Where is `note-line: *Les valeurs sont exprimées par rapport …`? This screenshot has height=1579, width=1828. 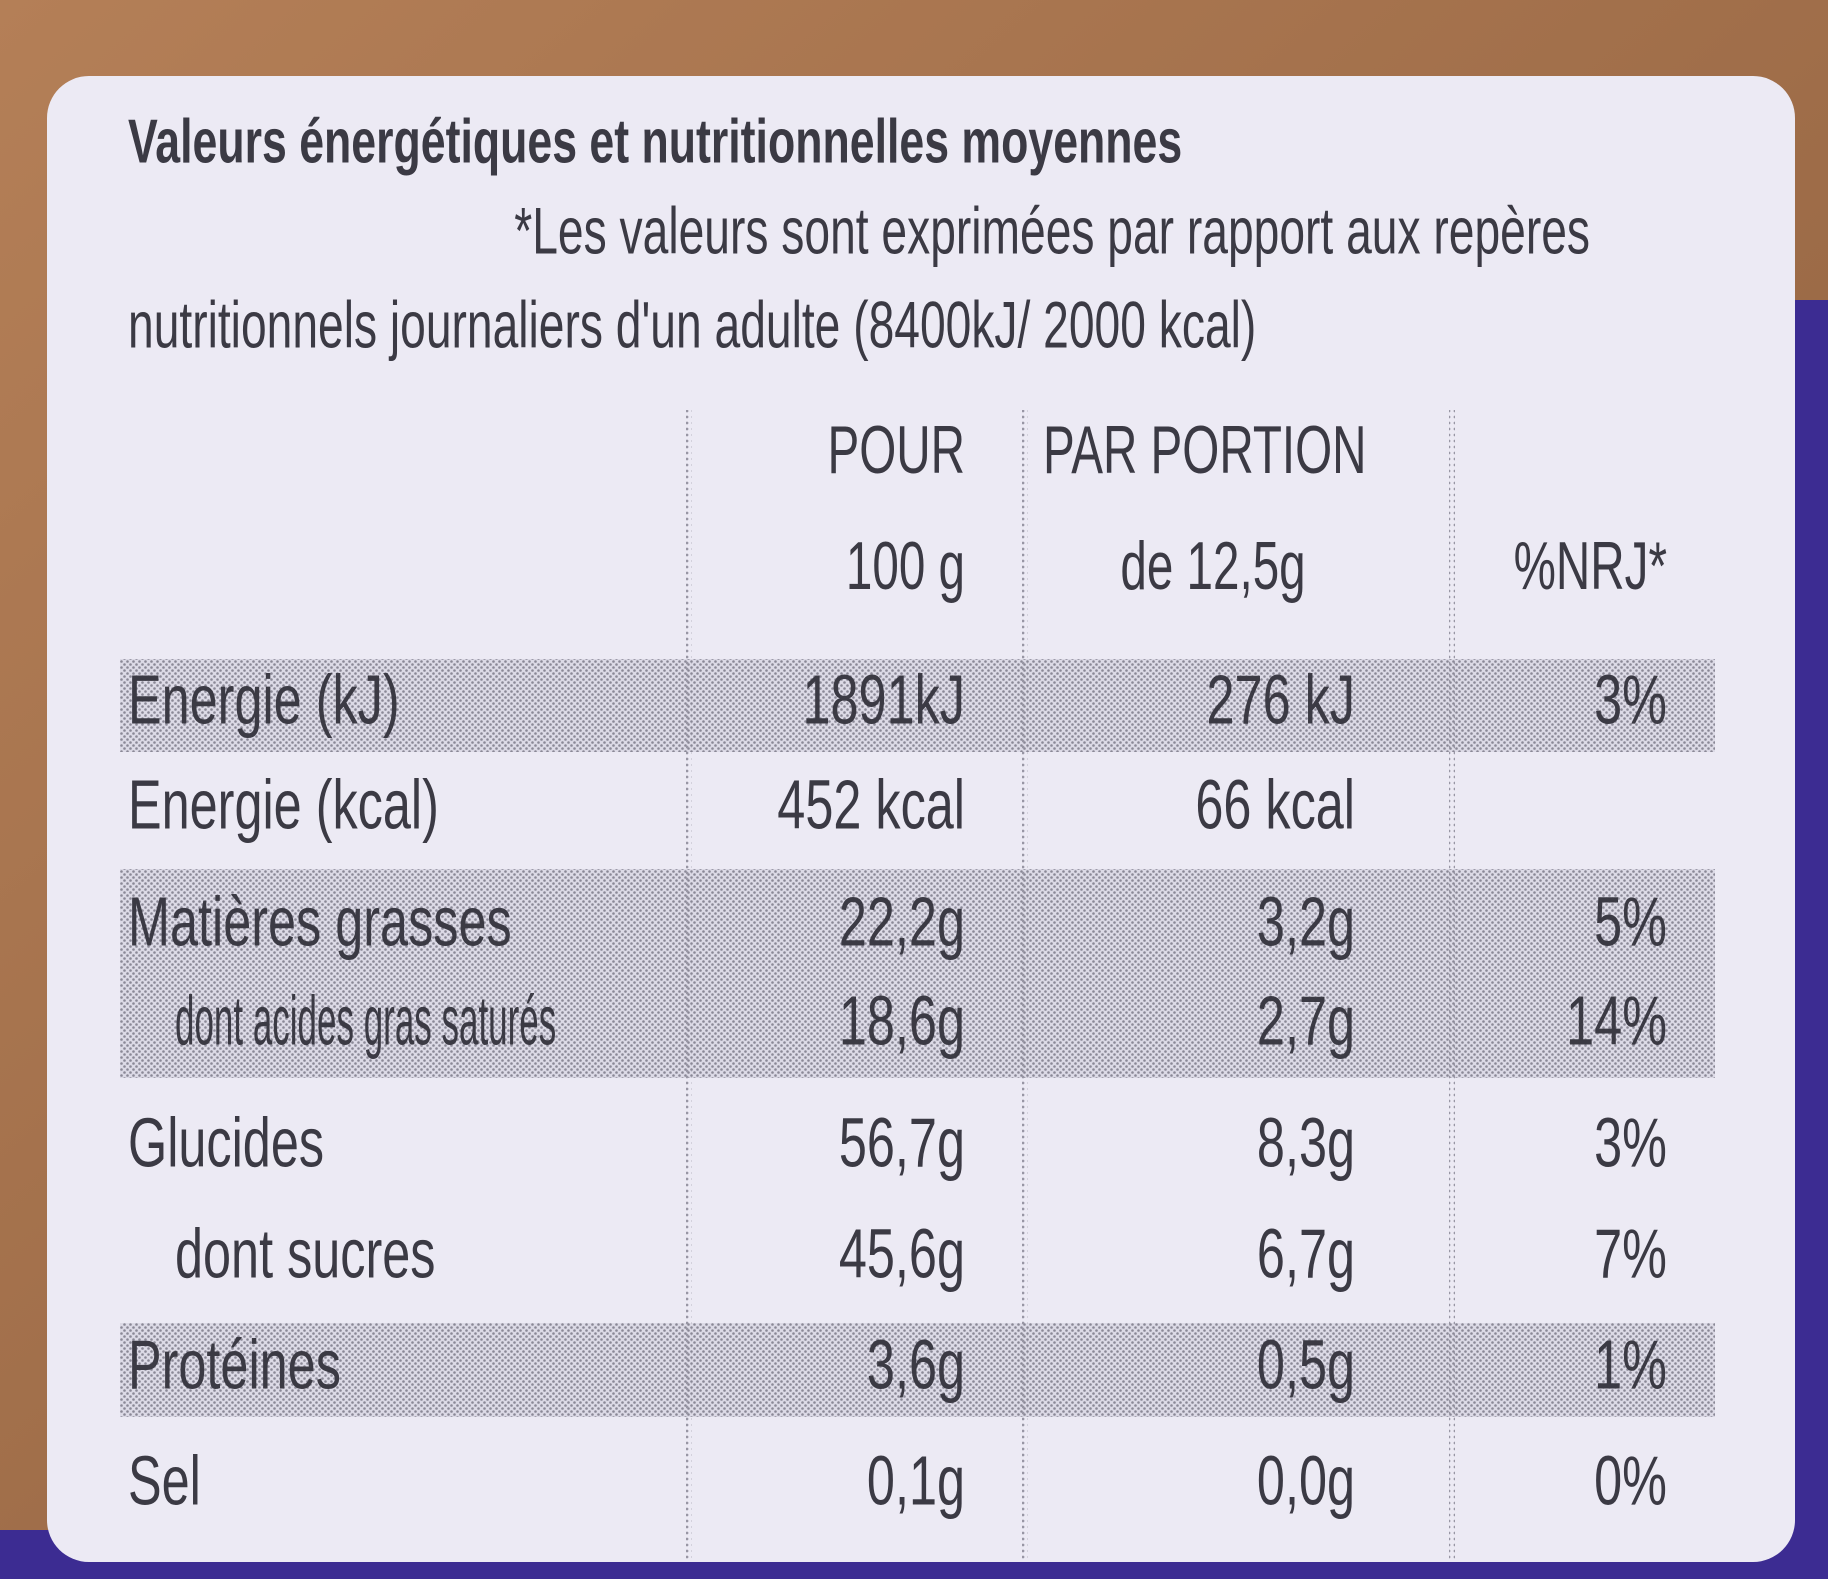
note-line: *Les valeurs sont exprimées par rapport … is located at coordinates (1052, 231).